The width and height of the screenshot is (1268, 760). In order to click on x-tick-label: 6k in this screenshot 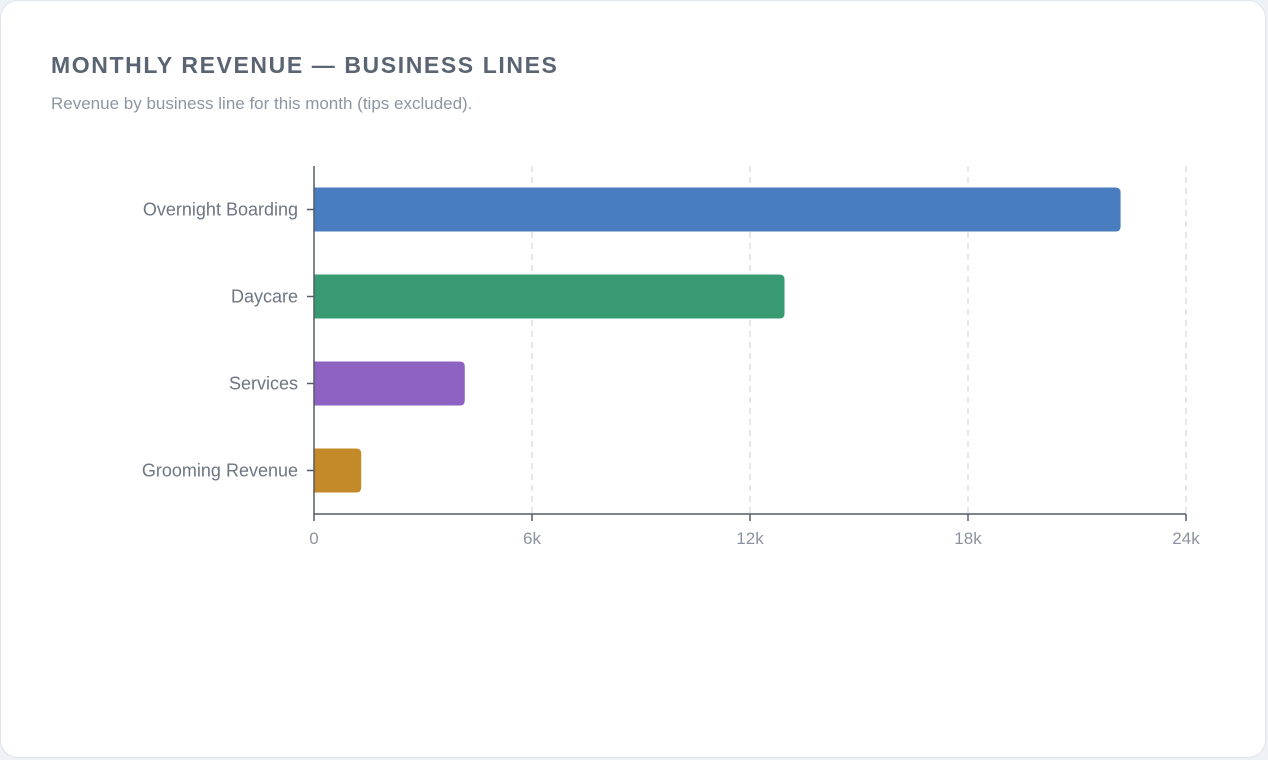, I will do `click(532, 538)`.